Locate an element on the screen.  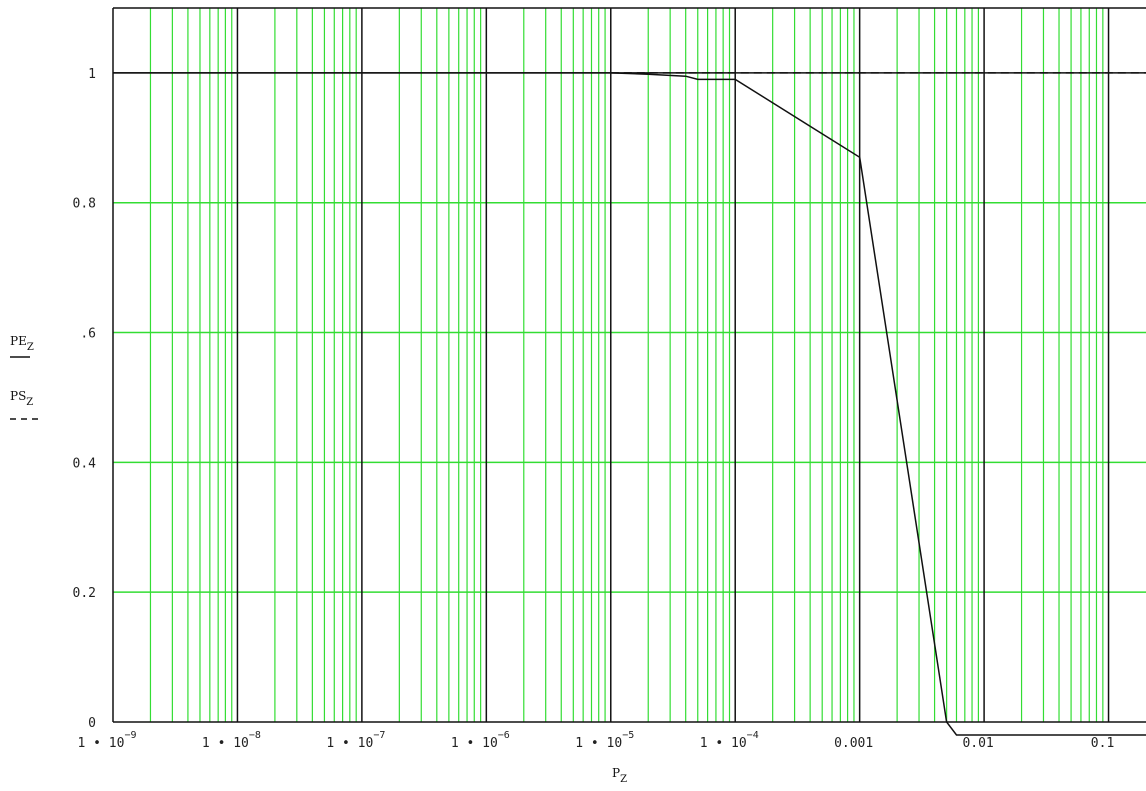
x-tick-label: 1 • 10−4 is located at coordinates (729, 740).